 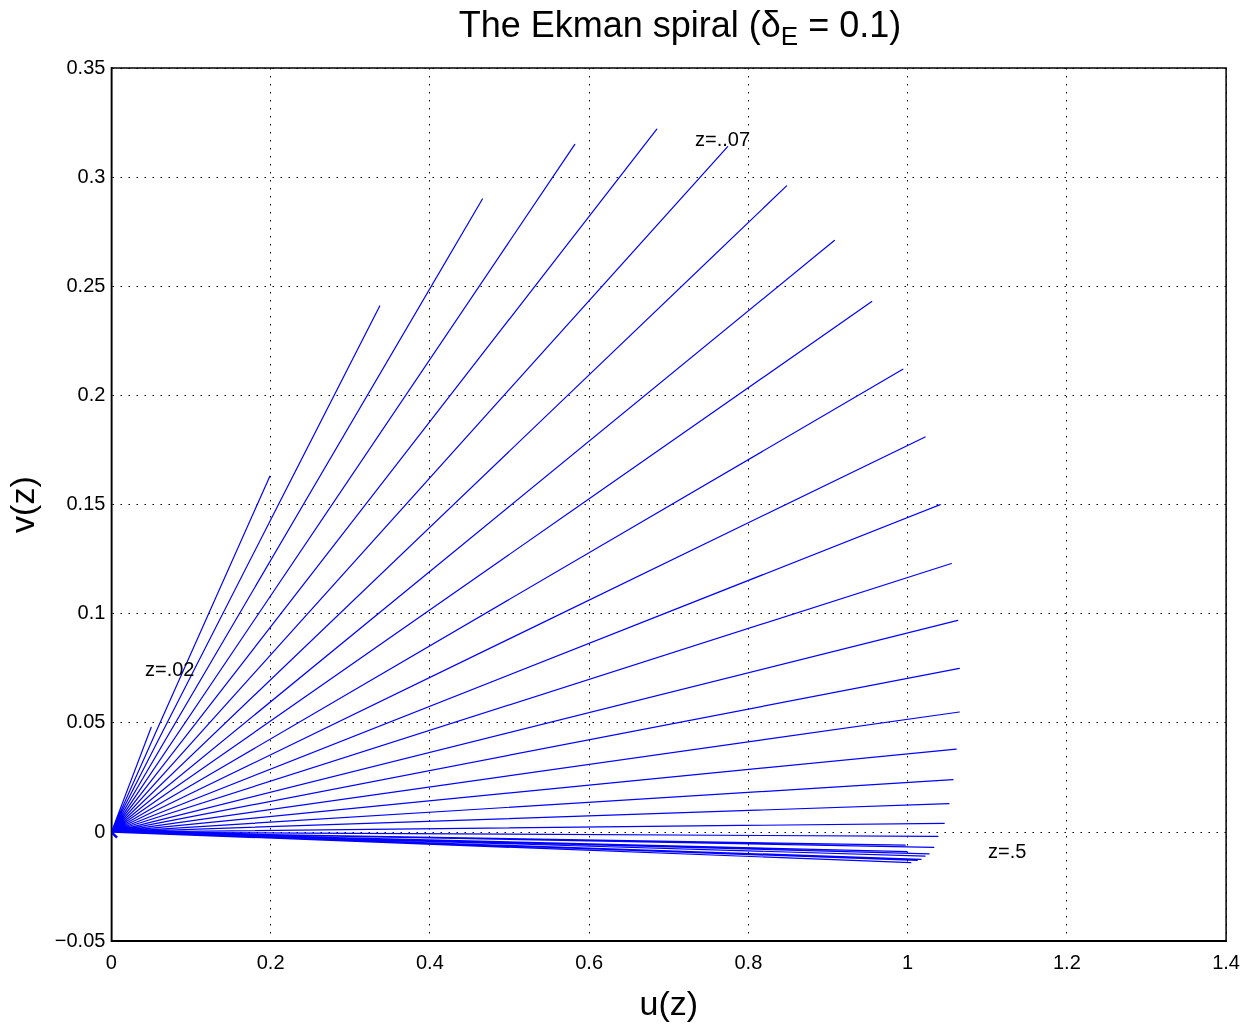 I want to click on y-tick-label: 0.25, so click(x=86, y=284).